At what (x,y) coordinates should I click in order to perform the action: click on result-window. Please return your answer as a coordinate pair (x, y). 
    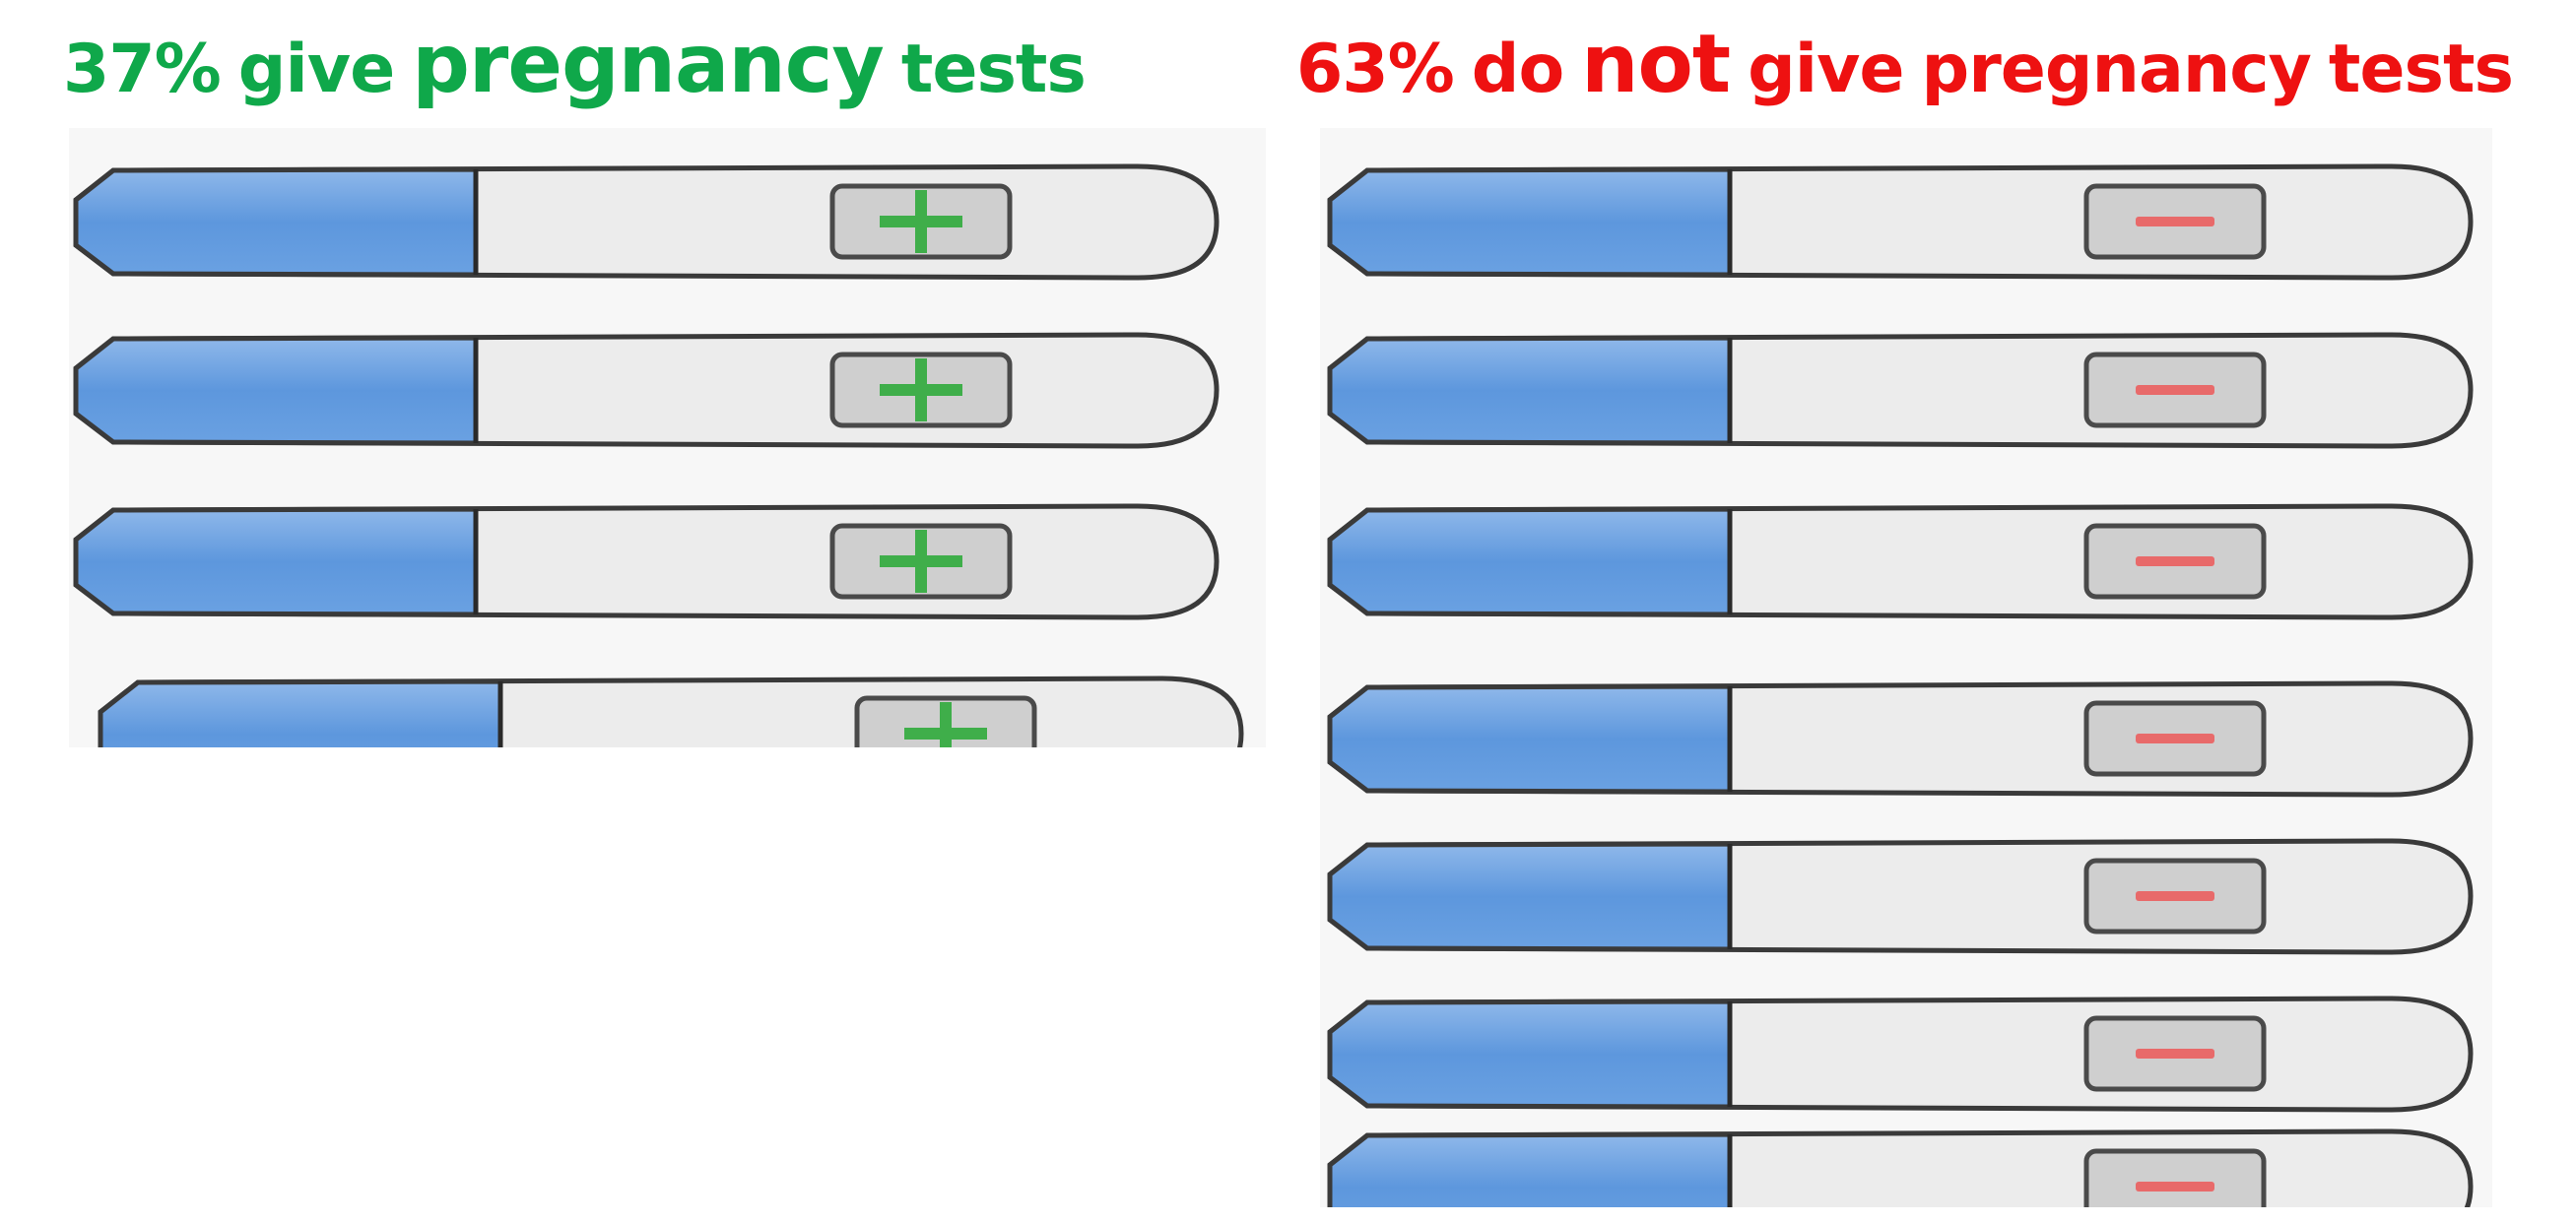
    Looking at the image, I should click on (2175, 1177).